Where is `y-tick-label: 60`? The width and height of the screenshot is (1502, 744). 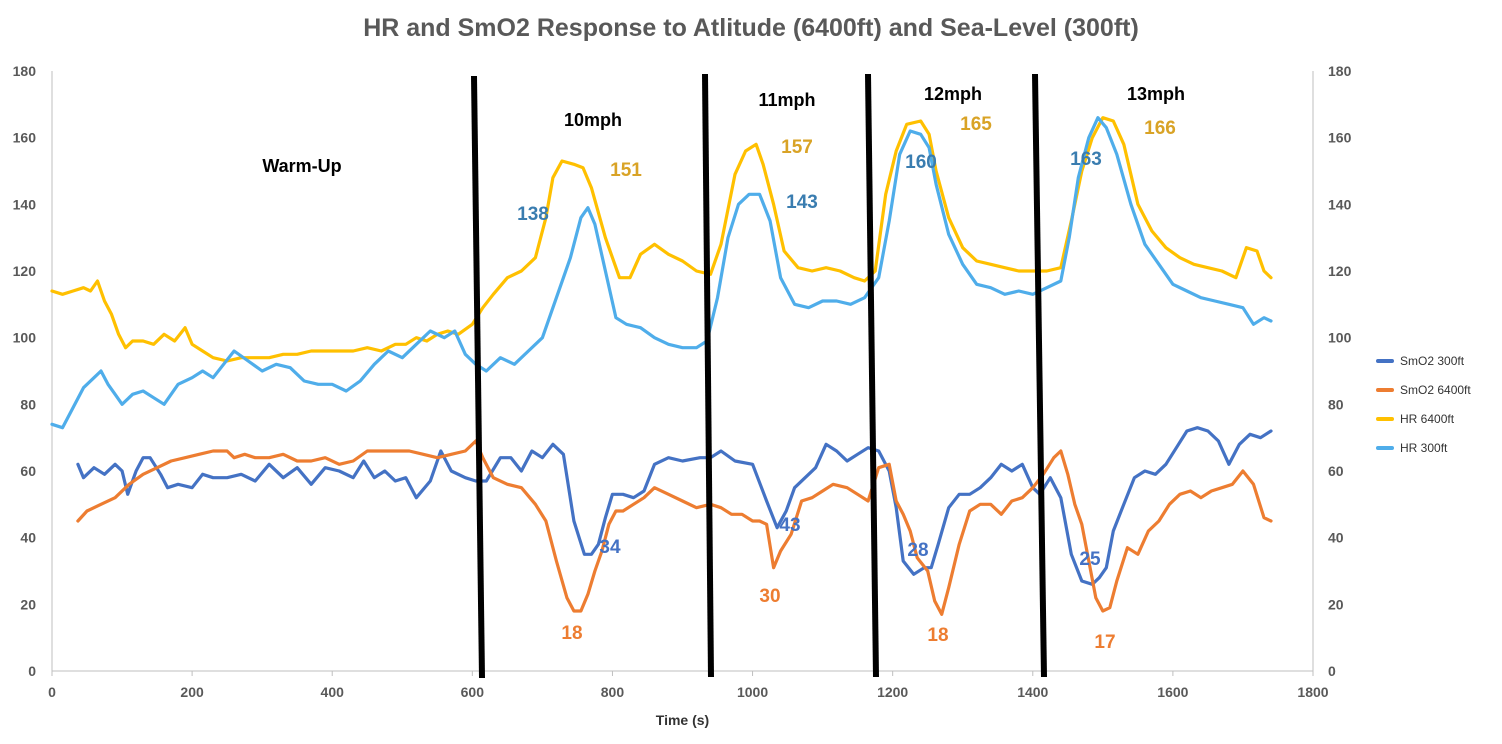 y-tick-label: 60 is located at coordinates (28, 471).